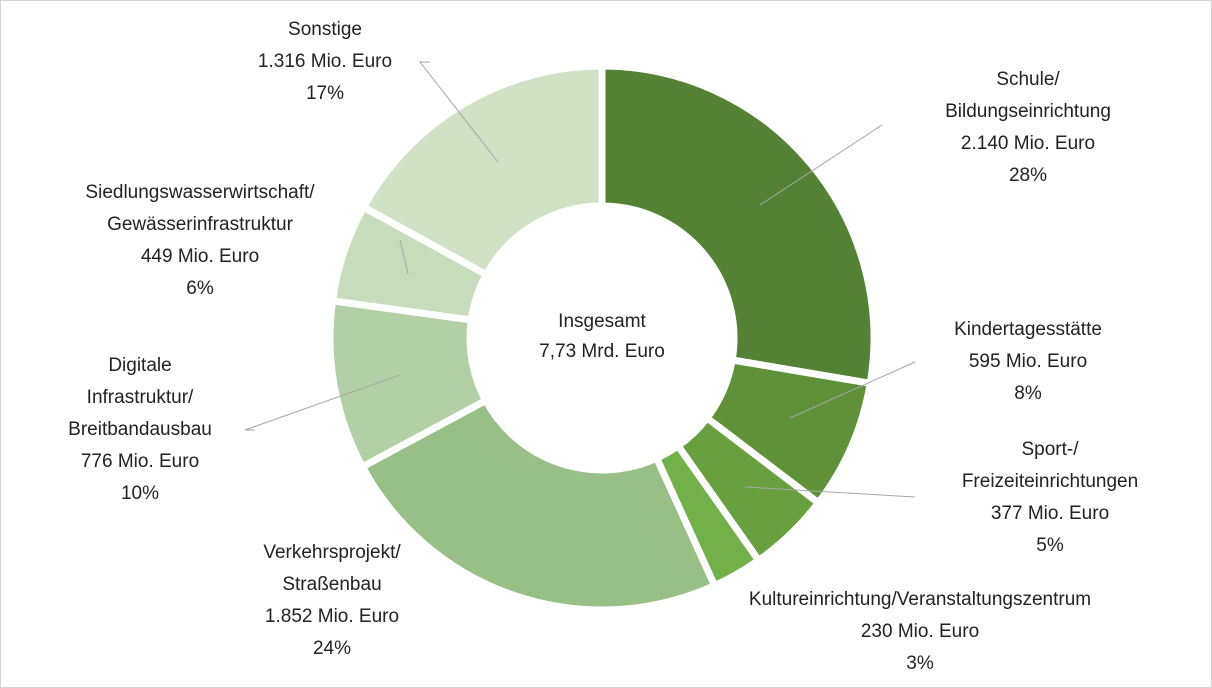  What do you see at coordinates (1028, 143) in the screenshot?
I see `value-label: 2.140 Mio. Euro` at bounding box center [1028, 143].